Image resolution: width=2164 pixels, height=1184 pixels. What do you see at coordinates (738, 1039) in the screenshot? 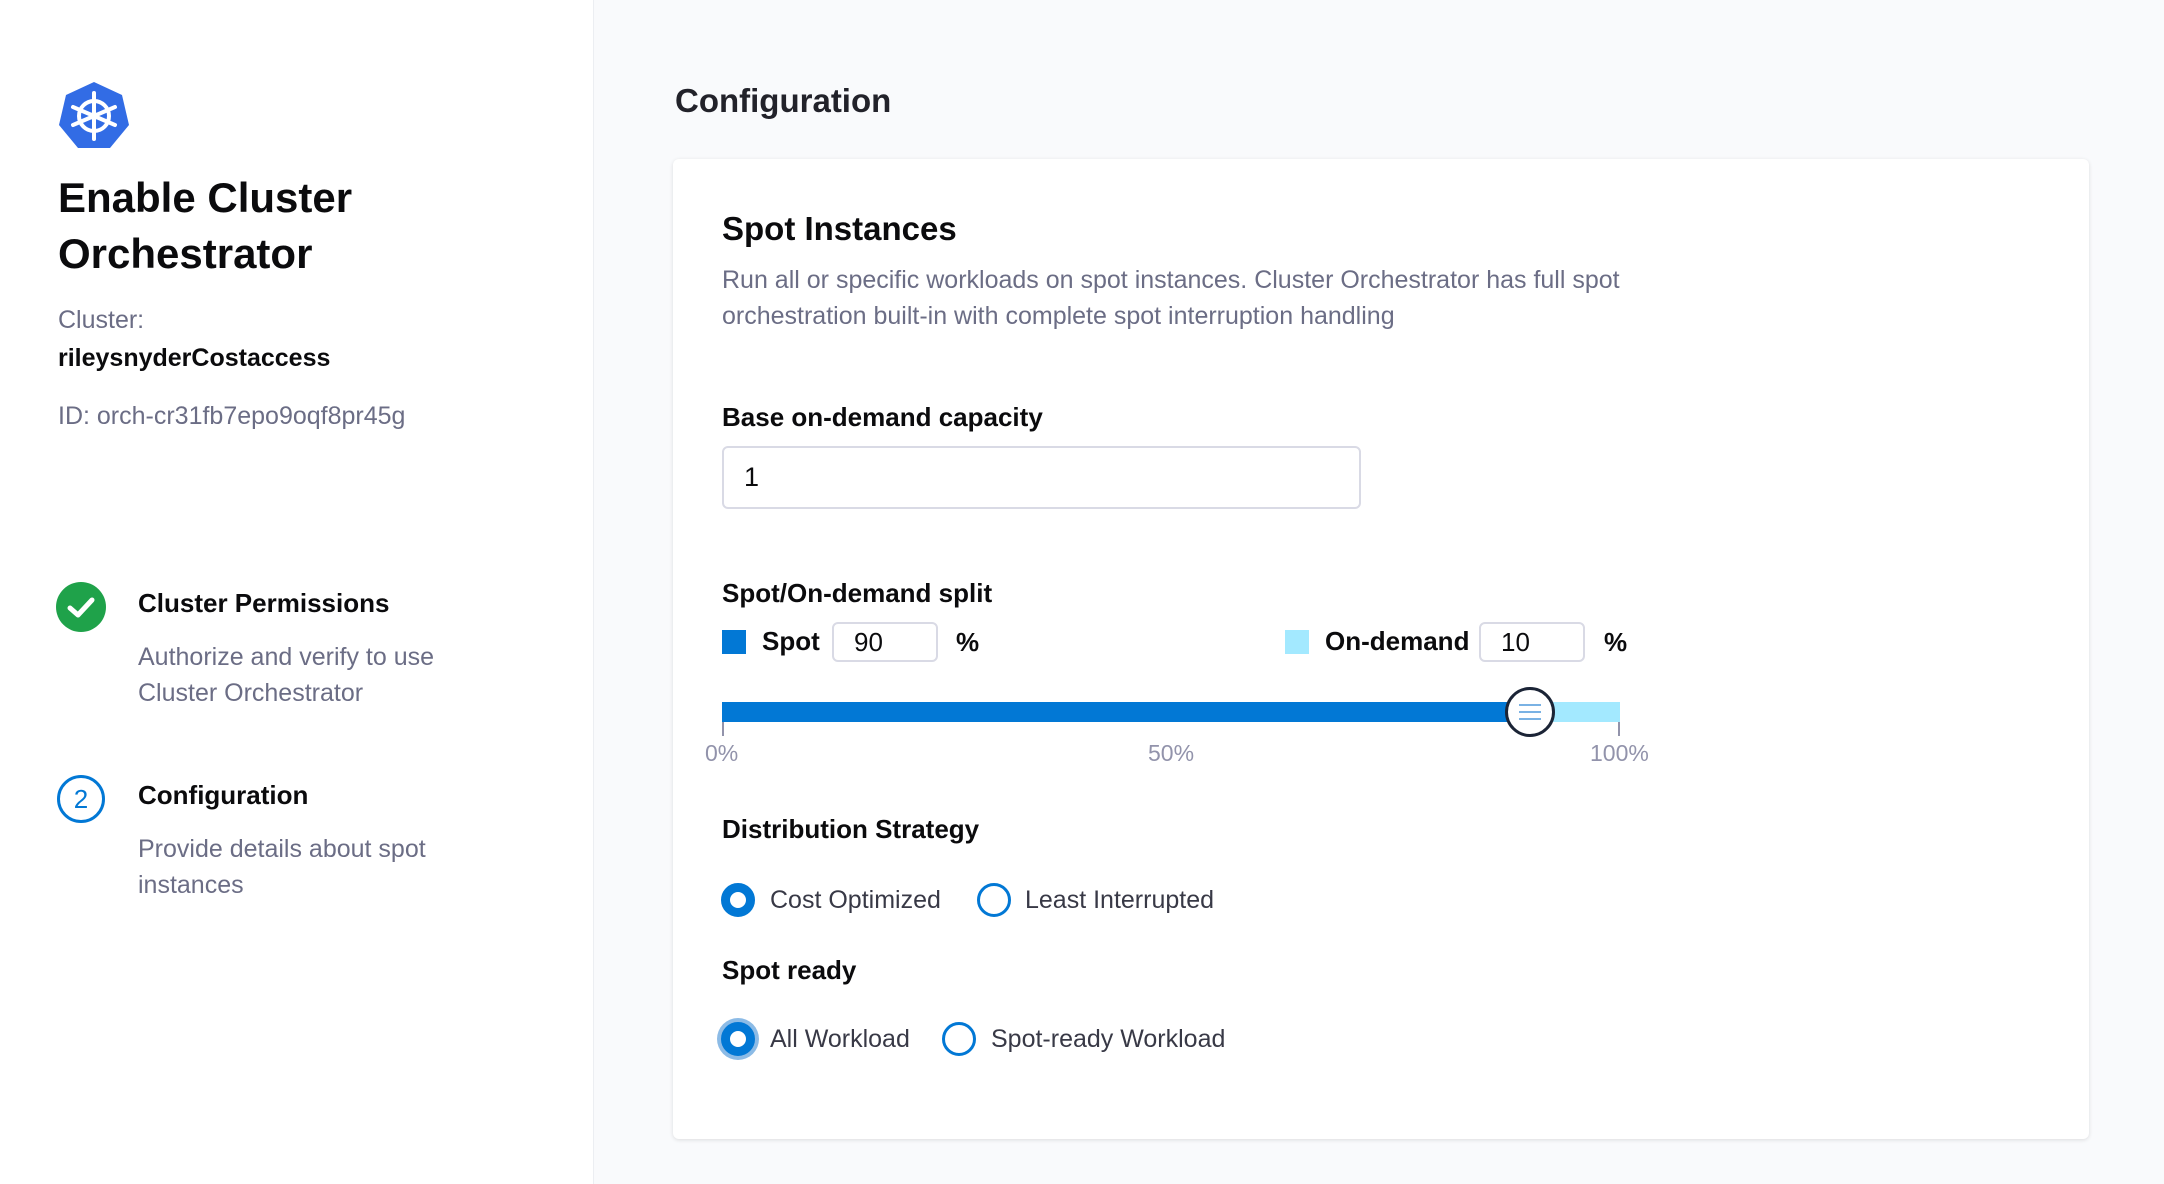
I see `radio-all-workload` at bounding box center [738, 1039].